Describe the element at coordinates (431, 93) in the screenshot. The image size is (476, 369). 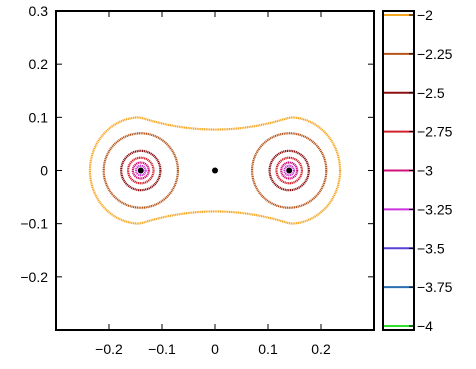
I see `colorbar-label: −2.5` at that location.